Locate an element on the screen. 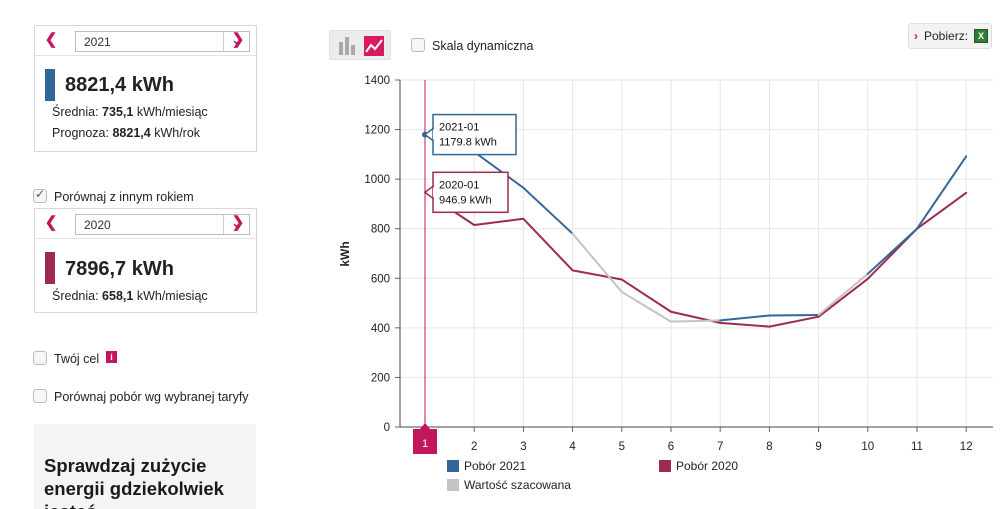  selected-month-label: 1 is located at coordinates (425, 444).